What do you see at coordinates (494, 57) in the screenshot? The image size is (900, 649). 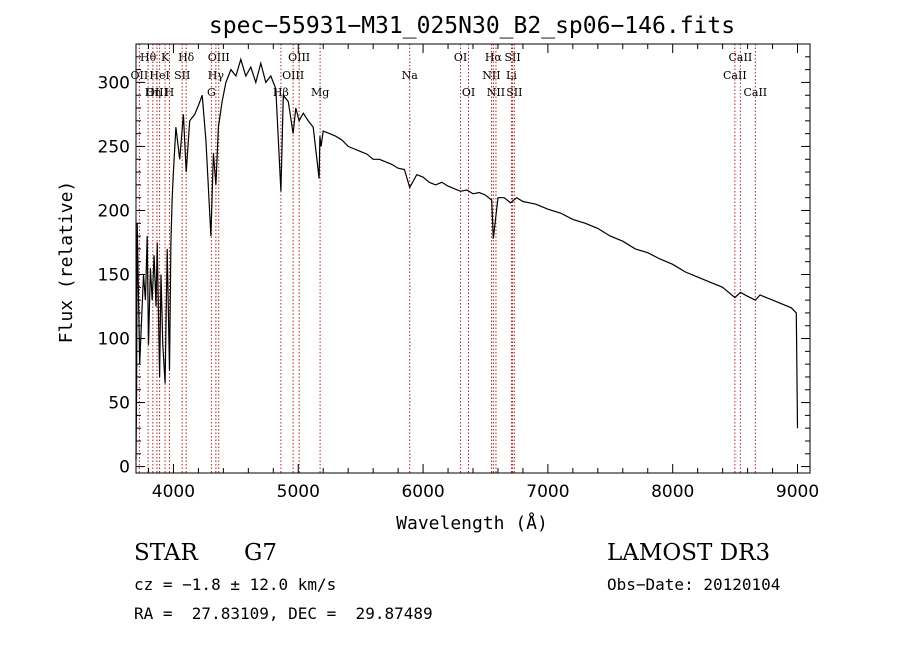 I see `line-label-19: Hα` at bounding box center [494, 57].